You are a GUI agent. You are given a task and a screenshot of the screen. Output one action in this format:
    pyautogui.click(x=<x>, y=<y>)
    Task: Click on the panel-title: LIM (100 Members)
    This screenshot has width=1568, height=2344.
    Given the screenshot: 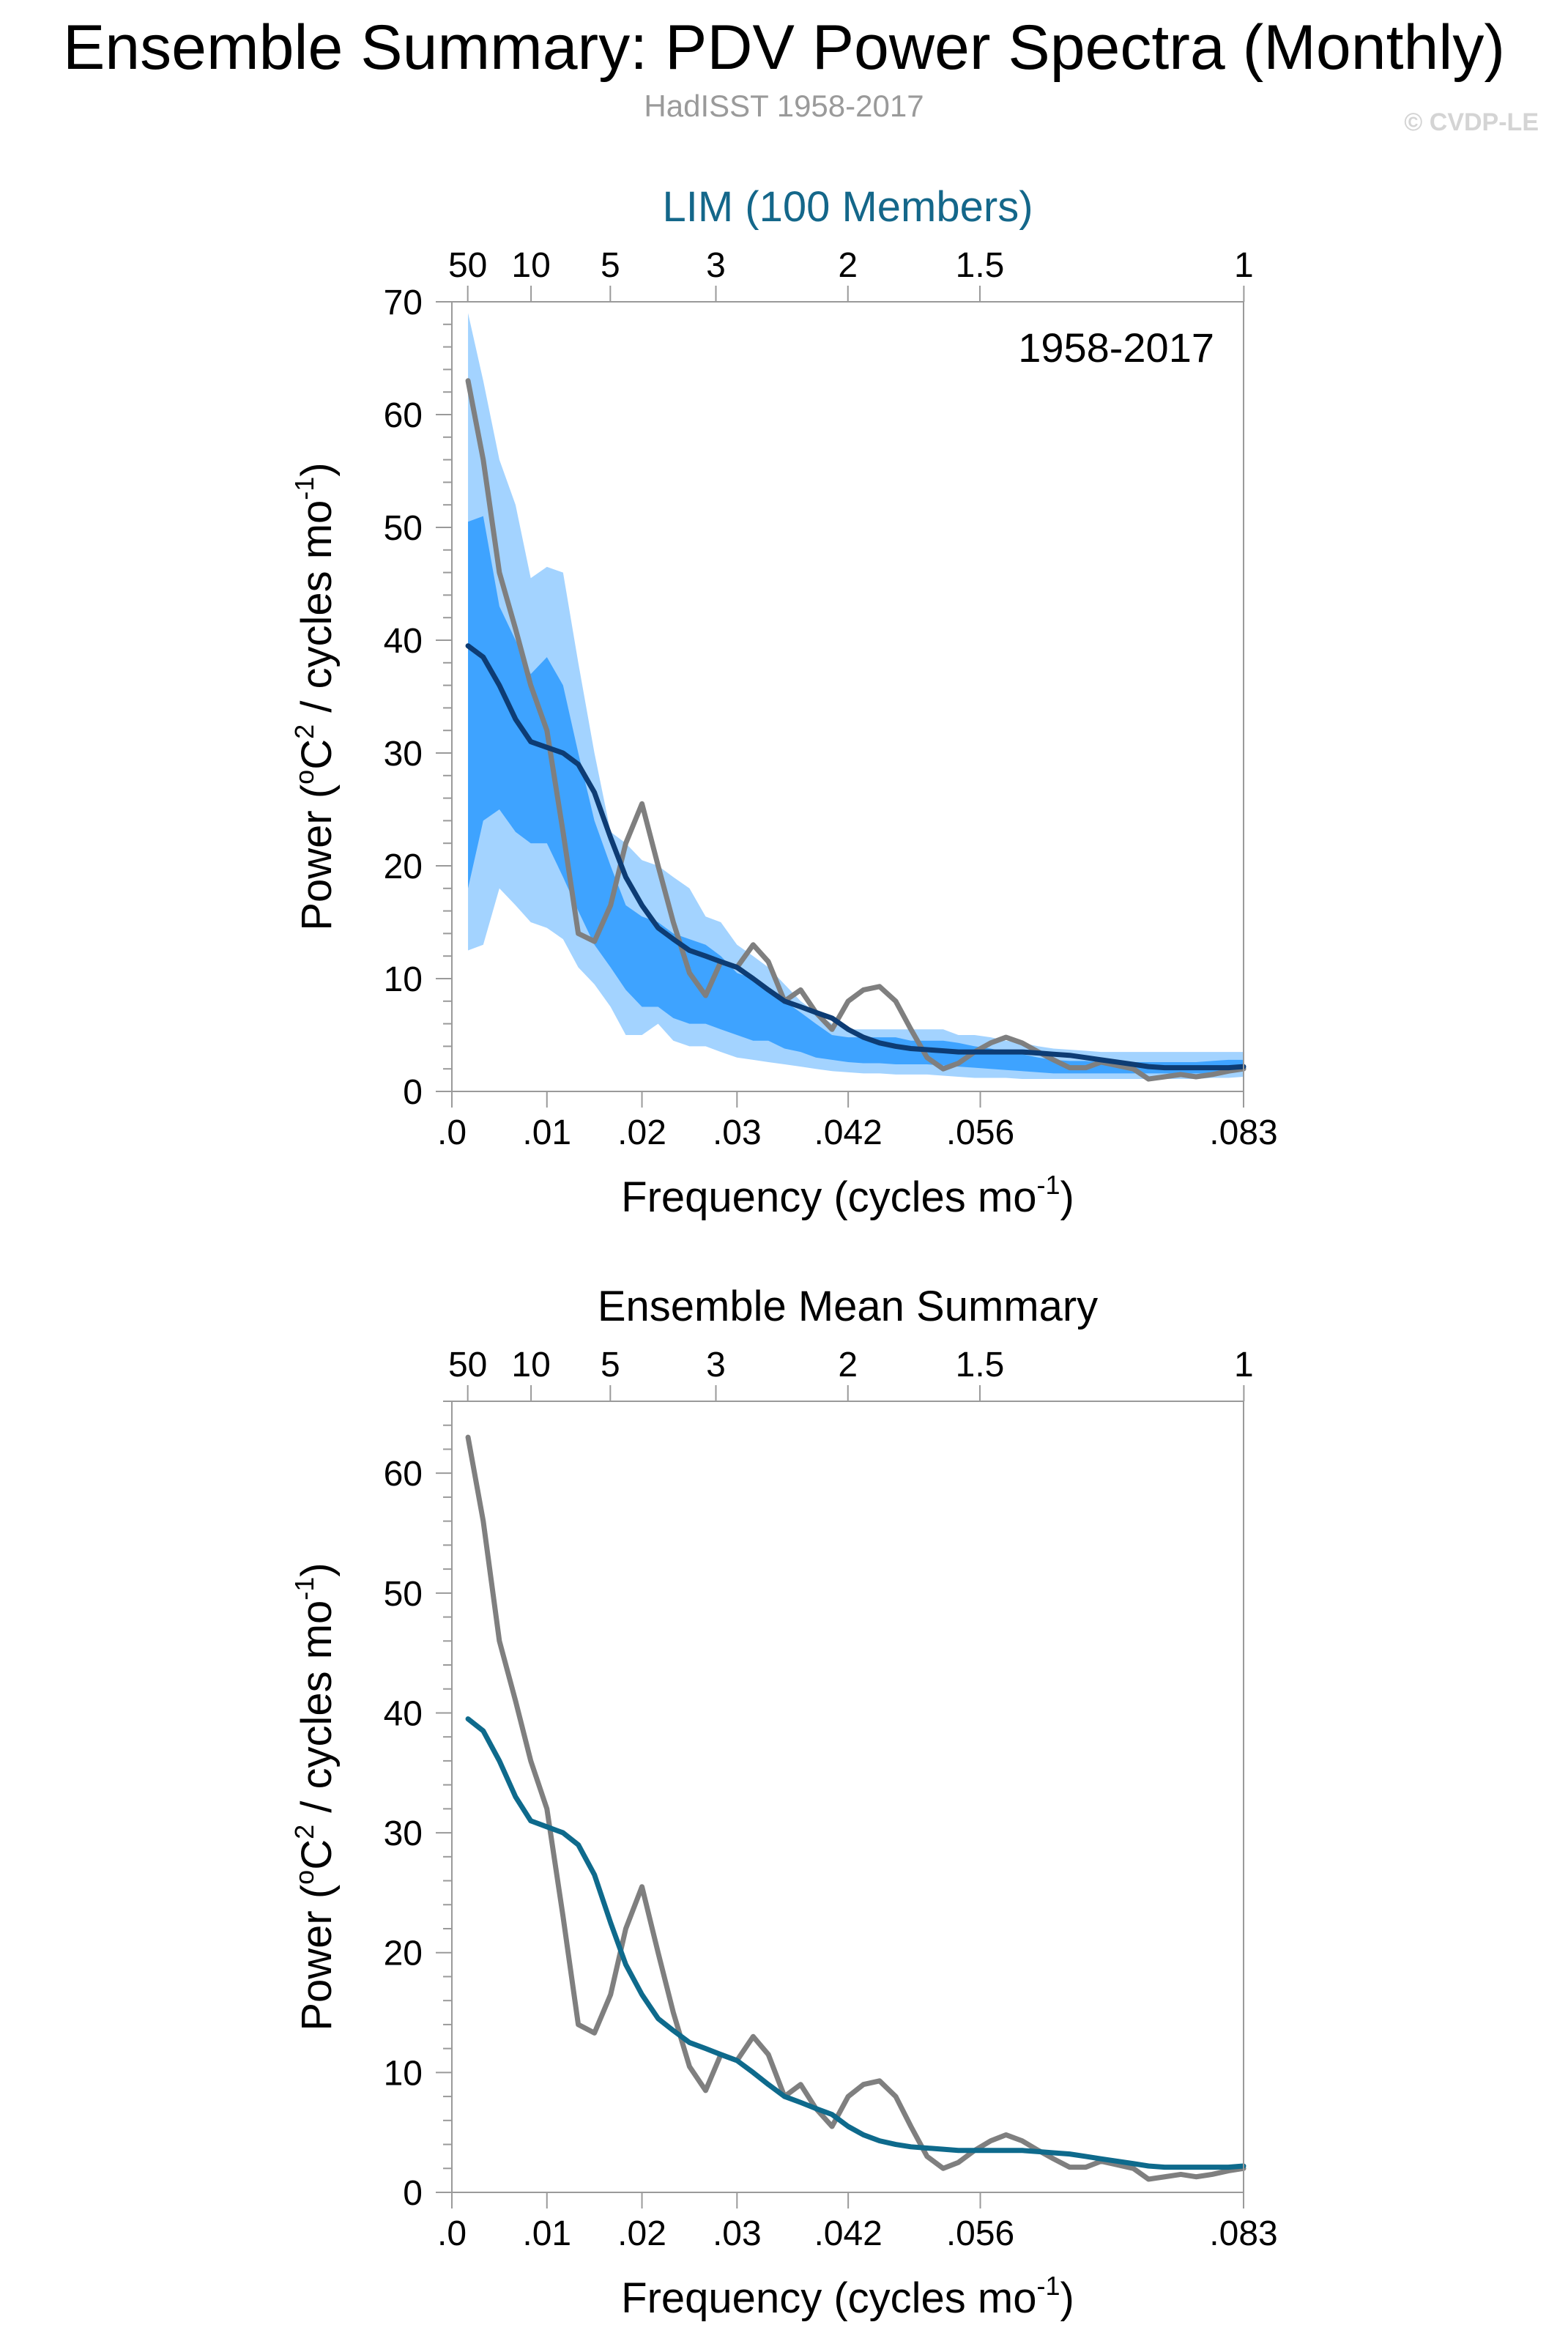 What is the action you would take?
    pyautogui.click(x=847, y=207)
    